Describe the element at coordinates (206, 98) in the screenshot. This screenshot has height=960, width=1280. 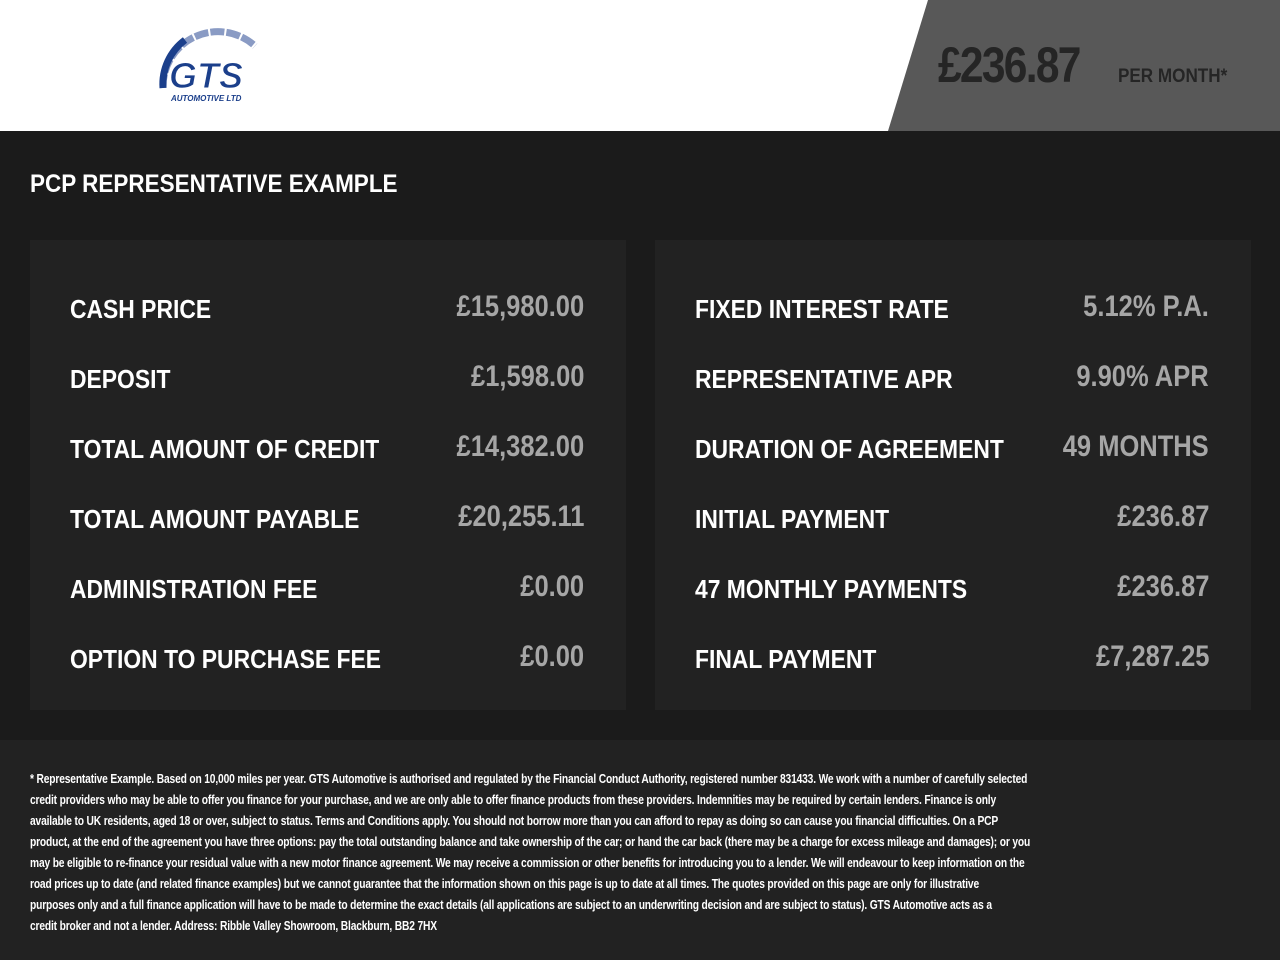
I see `svg-text: AUTOMOTIVE LTD` at that location.